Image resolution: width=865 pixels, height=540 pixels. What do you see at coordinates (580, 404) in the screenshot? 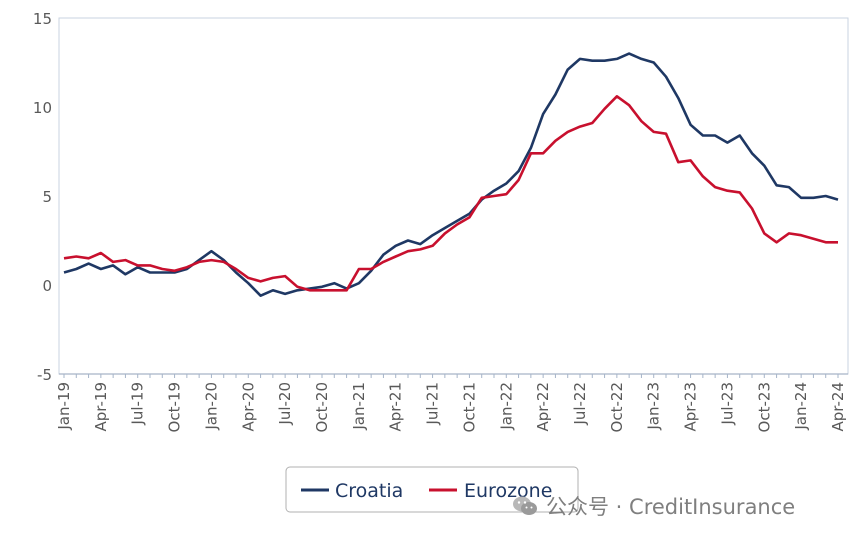
I see `x-tick-label: Jul-22` at bounding box center [580, 404].